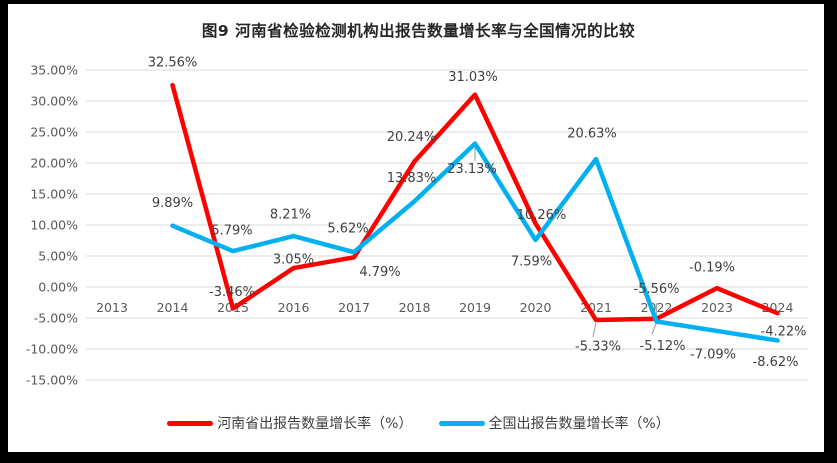 This screenshot has height=463, width=837. Describe the element at coordinates (54, 132) in the screenshot. I see `y-tick-label: 25.00%` at that location.